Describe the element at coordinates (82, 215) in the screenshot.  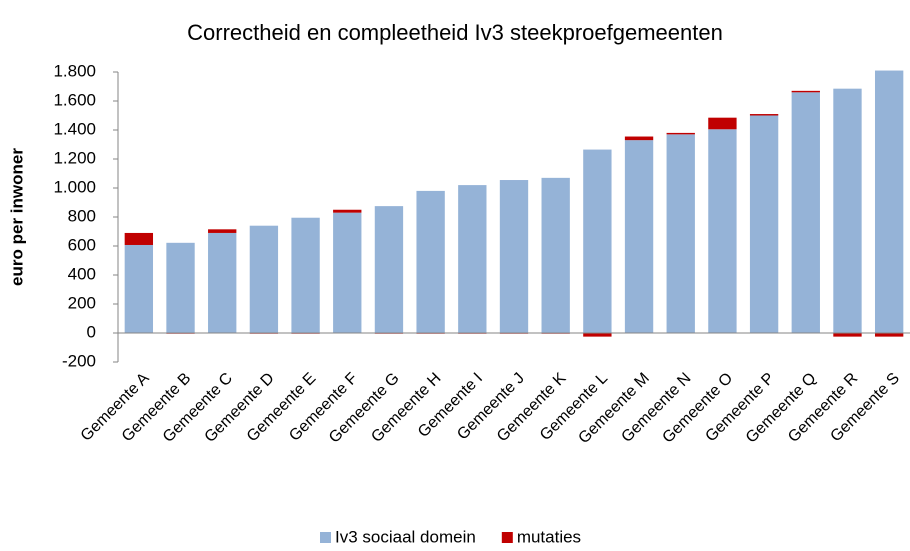
I see `y-tick-label: 800` at that location.